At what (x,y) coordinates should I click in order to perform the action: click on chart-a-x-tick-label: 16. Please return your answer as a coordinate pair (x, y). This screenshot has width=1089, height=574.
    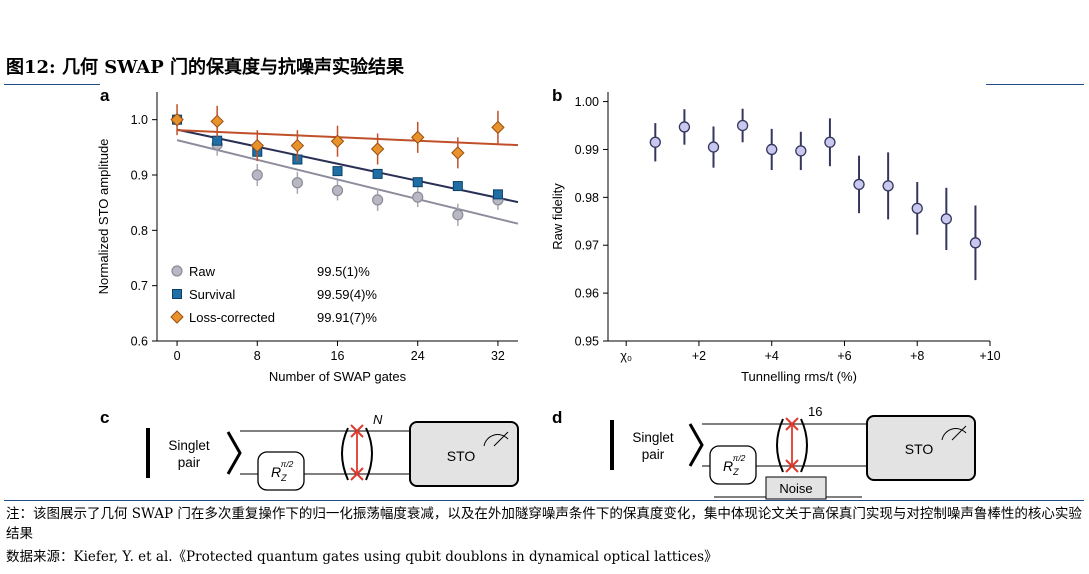
    Looking at the image, I should click on (338, 356).